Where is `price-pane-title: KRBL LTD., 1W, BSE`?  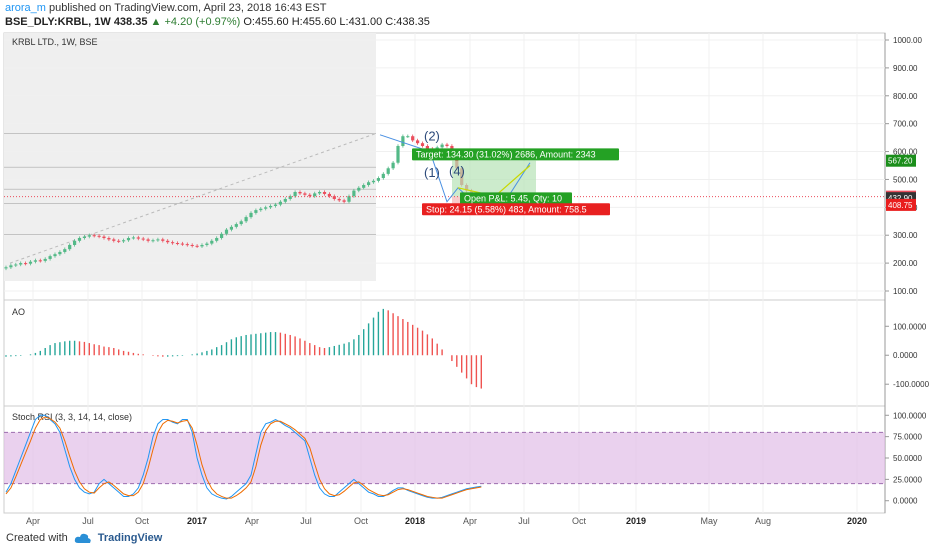
price-pane-title: KRBL LTD., 1W, BSE is located at coordinates (55, 42).